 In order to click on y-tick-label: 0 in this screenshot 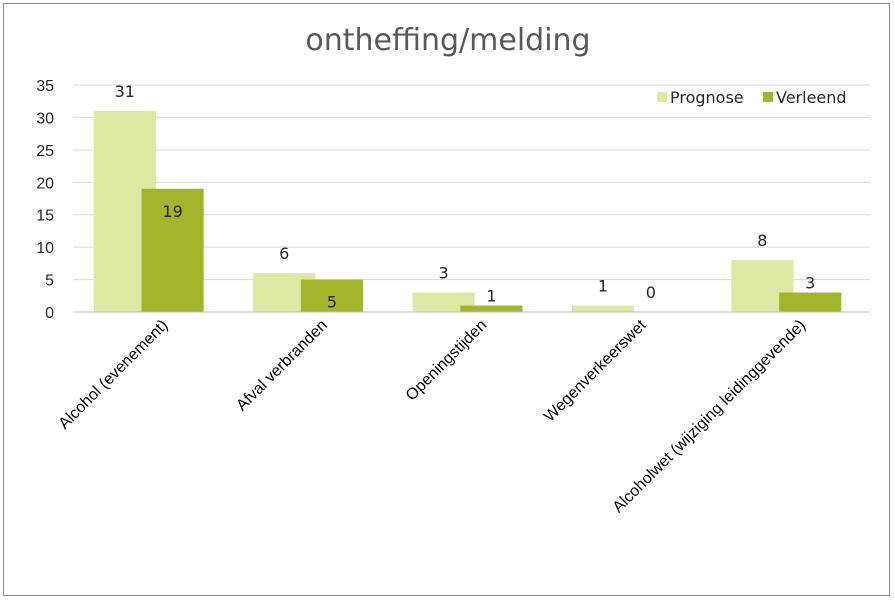, I will do `click(49, 313)`.